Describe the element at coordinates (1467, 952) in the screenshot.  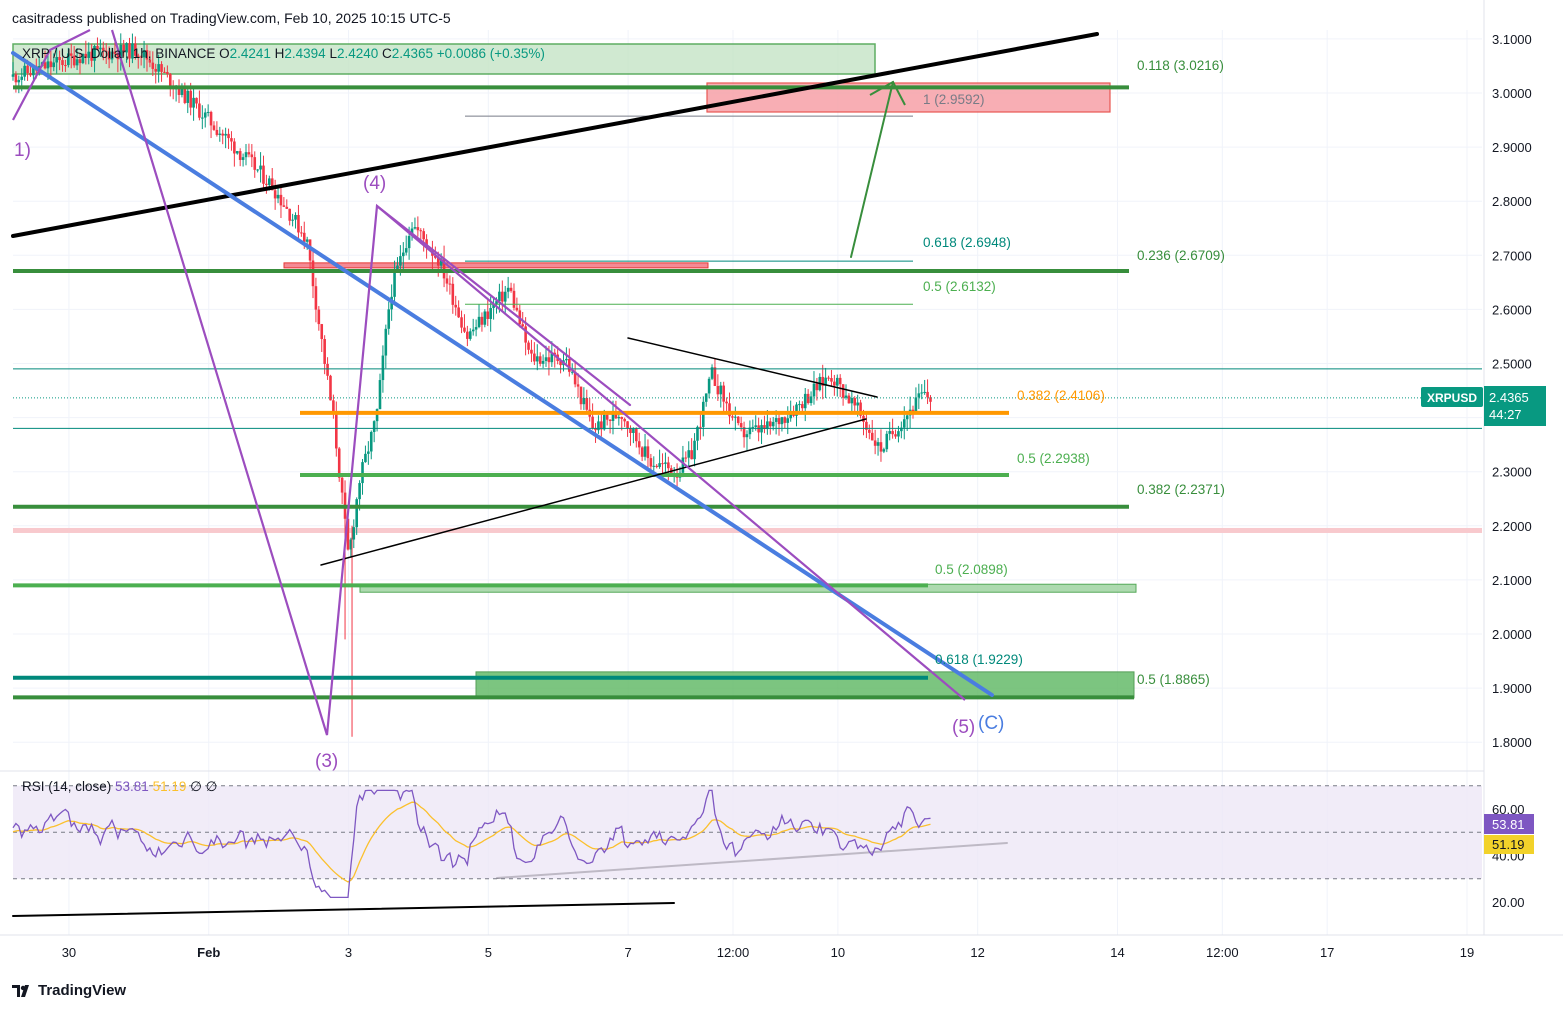
I see `x-tick-label: 19` at that location.